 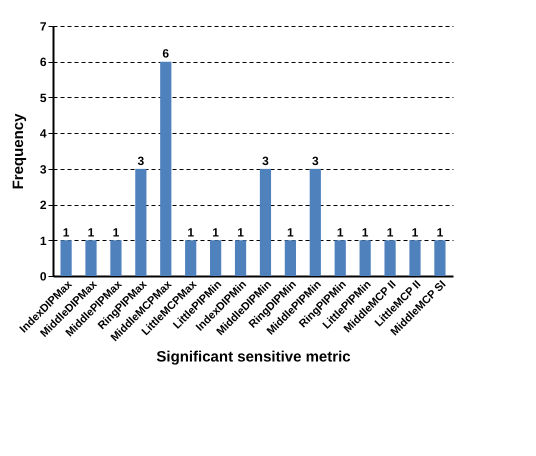 What do you see at coordinates (43, 62) in the screenshot?
I see `y-tick-label: 6` at bounding box center [43, 62].